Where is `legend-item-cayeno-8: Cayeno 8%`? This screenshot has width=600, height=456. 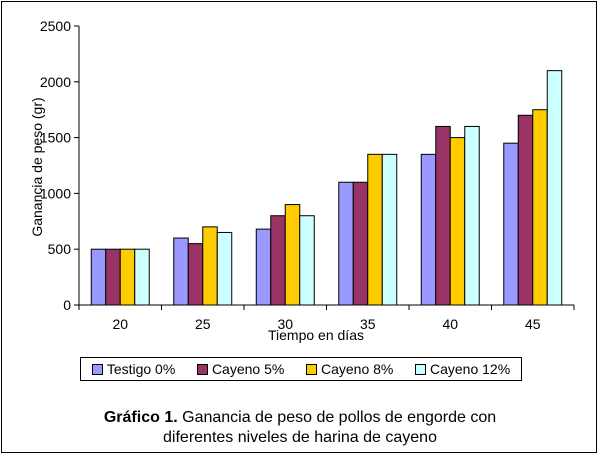
legend-item-cayeno-8: Cayeno 8% is located at coordinates (349, 369).